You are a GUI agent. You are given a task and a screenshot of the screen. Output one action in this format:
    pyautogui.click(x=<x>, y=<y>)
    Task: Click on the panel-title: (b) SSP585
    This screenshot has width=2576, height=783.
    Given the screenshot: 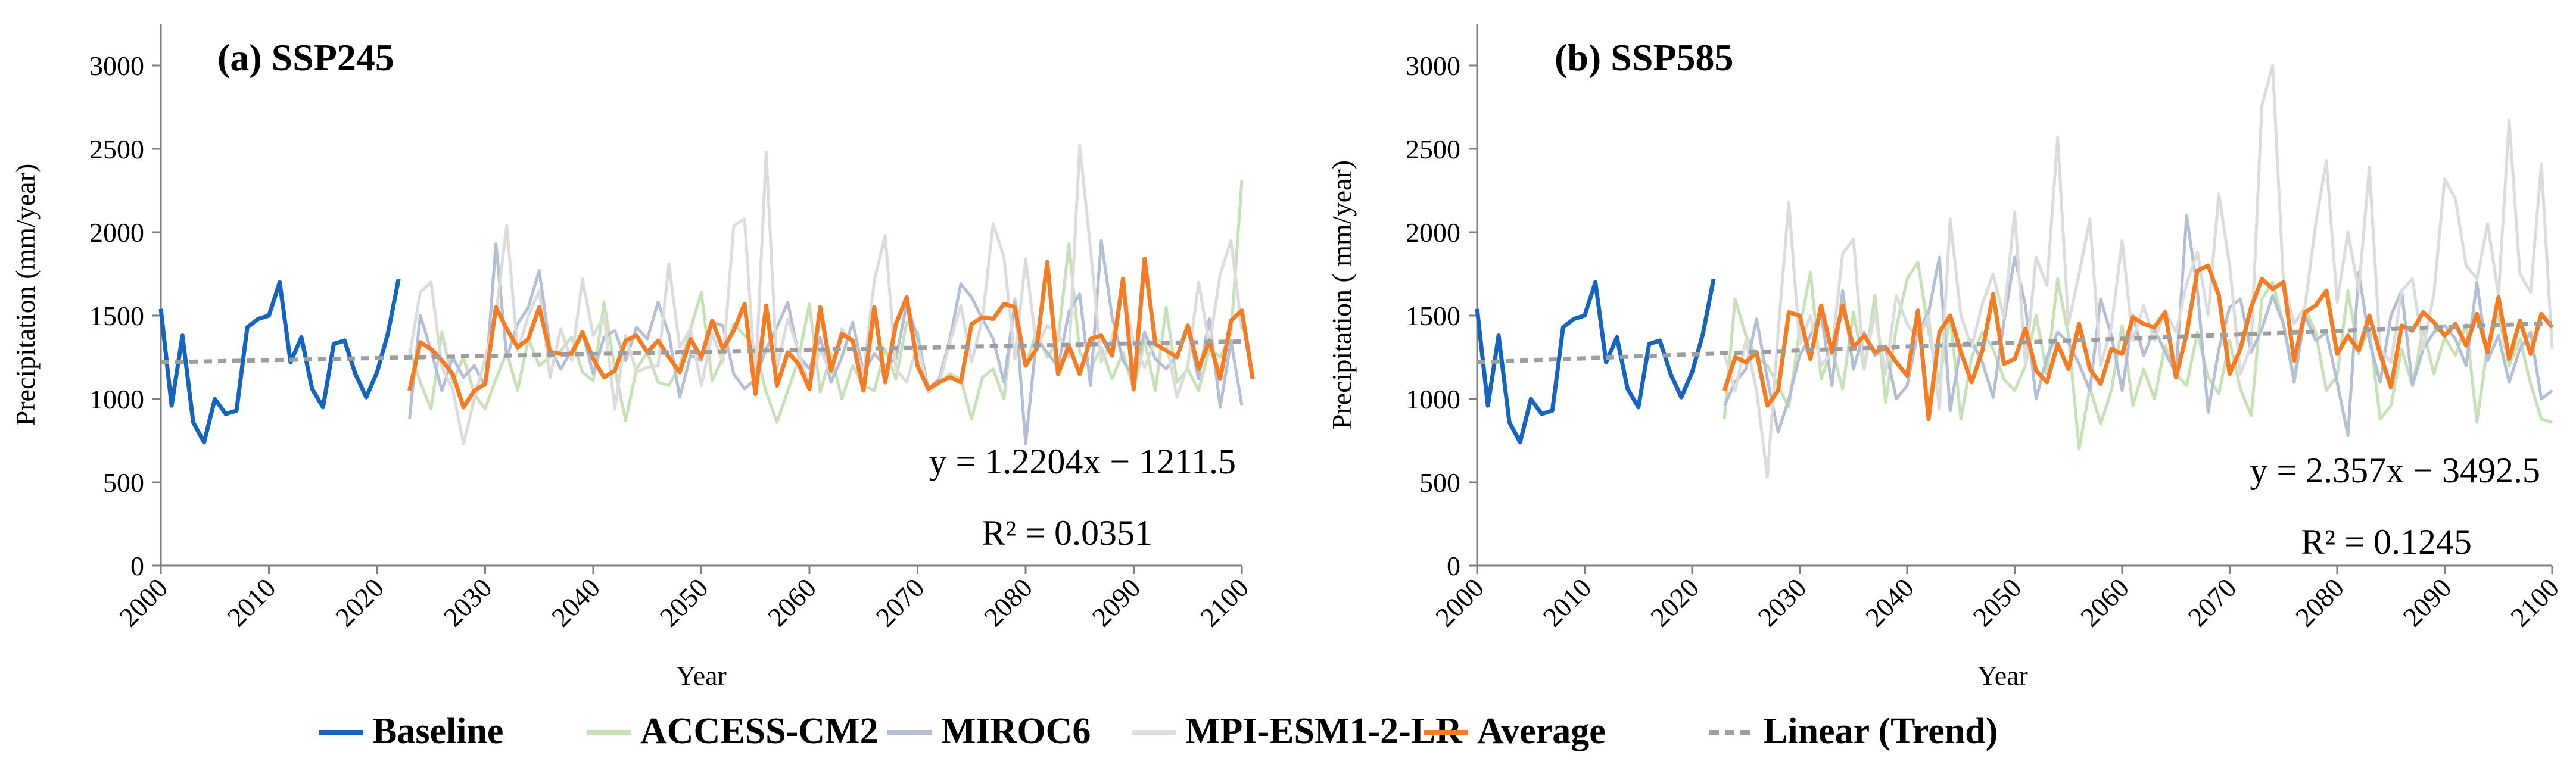 What is the action you would take?
    pyautogui.click(x=1644, y=57)
    